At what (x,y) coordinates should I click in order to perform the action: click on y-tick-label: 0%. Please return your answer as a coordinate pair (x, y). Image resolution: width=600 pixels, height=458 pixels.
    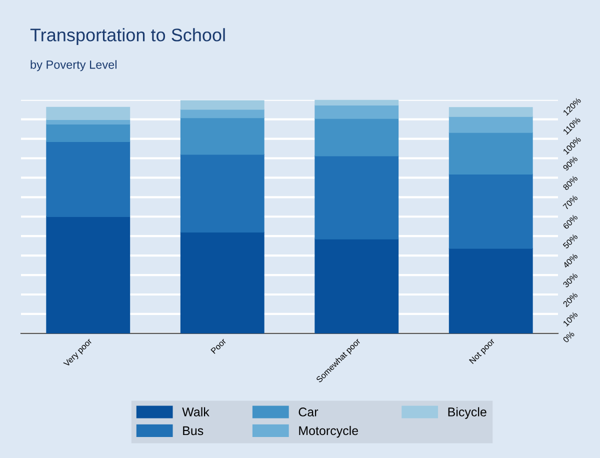
    Looking at the image, I should click on (568, 337).